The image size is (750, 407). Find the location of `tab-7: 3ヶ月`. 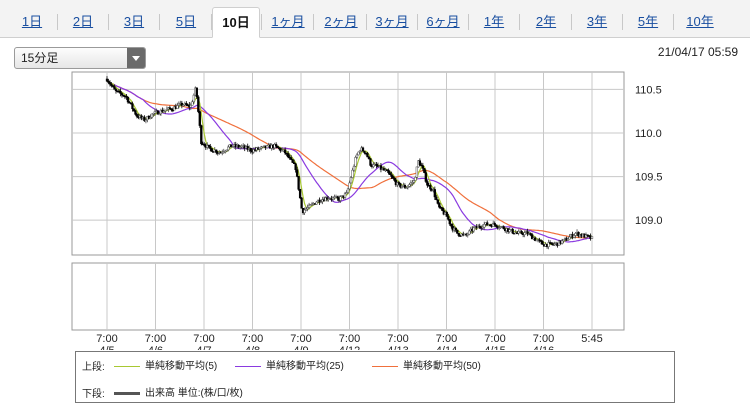

tab-7: 3ヶ月 is located at coordinates (392, 21).